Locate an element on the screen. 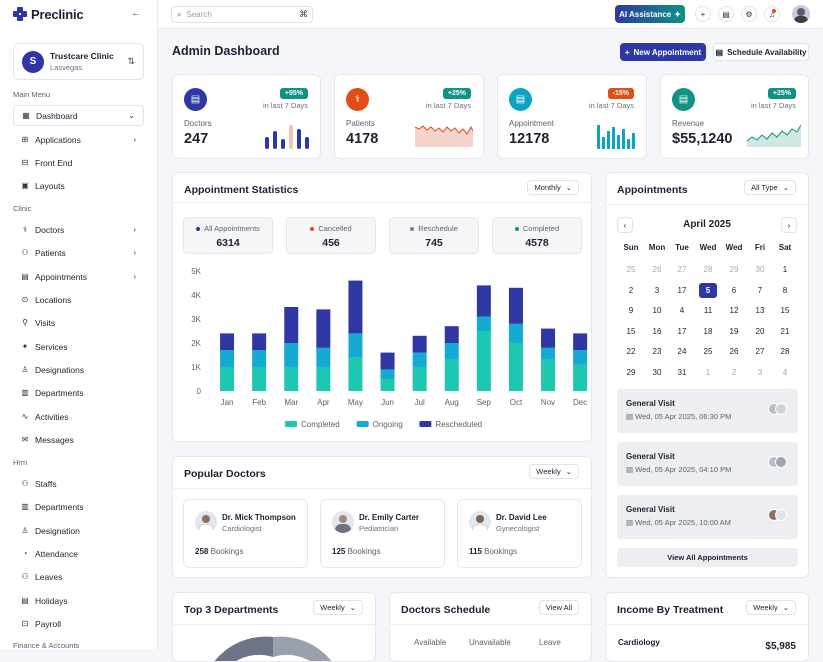 This screenshot has height=662, width=823. calendar-day: 10 is located at coordinates (657, 310).